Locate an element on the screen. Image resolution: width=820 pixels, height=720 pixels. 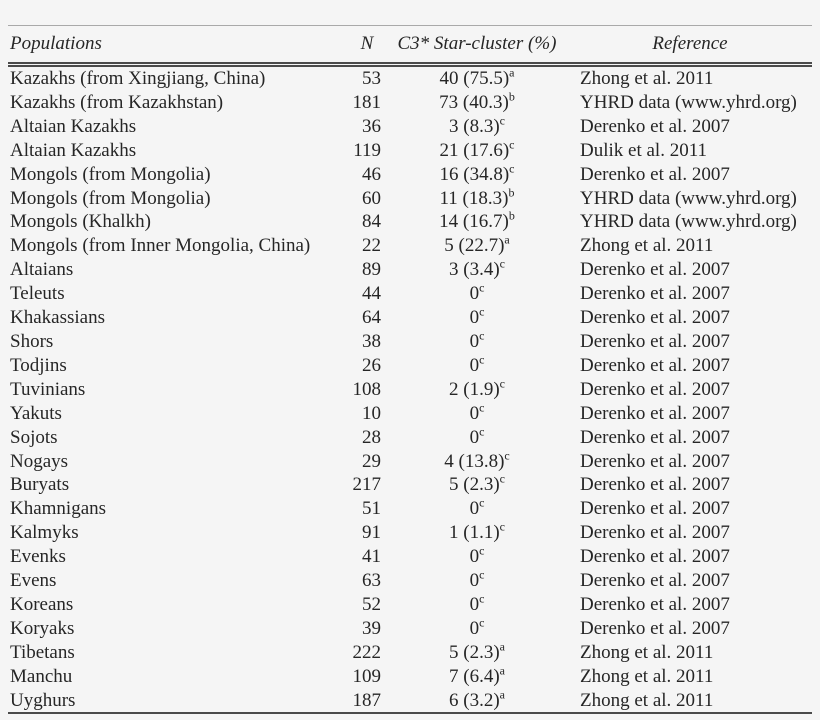
table-row: Teleuts 44 0c Derenko et al. 2007 is located at coordinates (410, 294).